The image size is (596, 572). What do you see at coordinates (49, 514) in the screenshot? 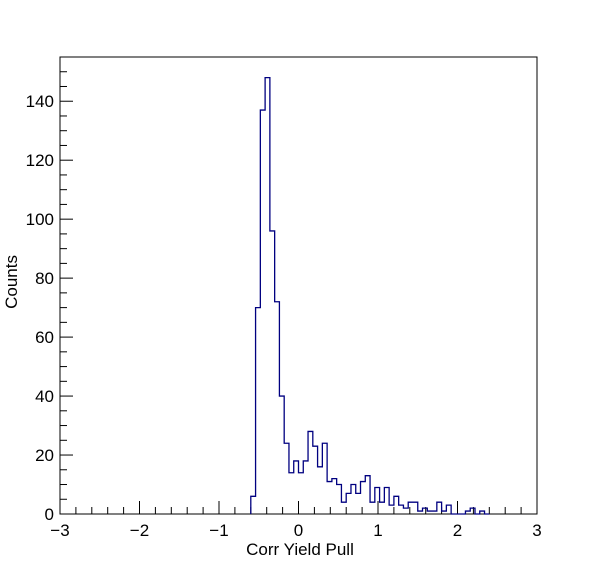
I see `y-tick-label: 0` at bounding box center [49, 514].